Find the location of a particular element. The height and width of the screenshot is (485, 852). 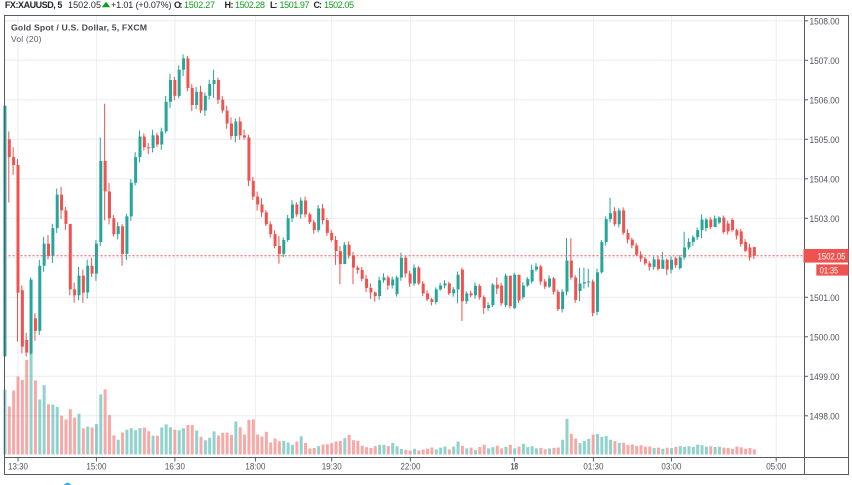

svg-text: 1508.00 is located at coordinates (825, 21).